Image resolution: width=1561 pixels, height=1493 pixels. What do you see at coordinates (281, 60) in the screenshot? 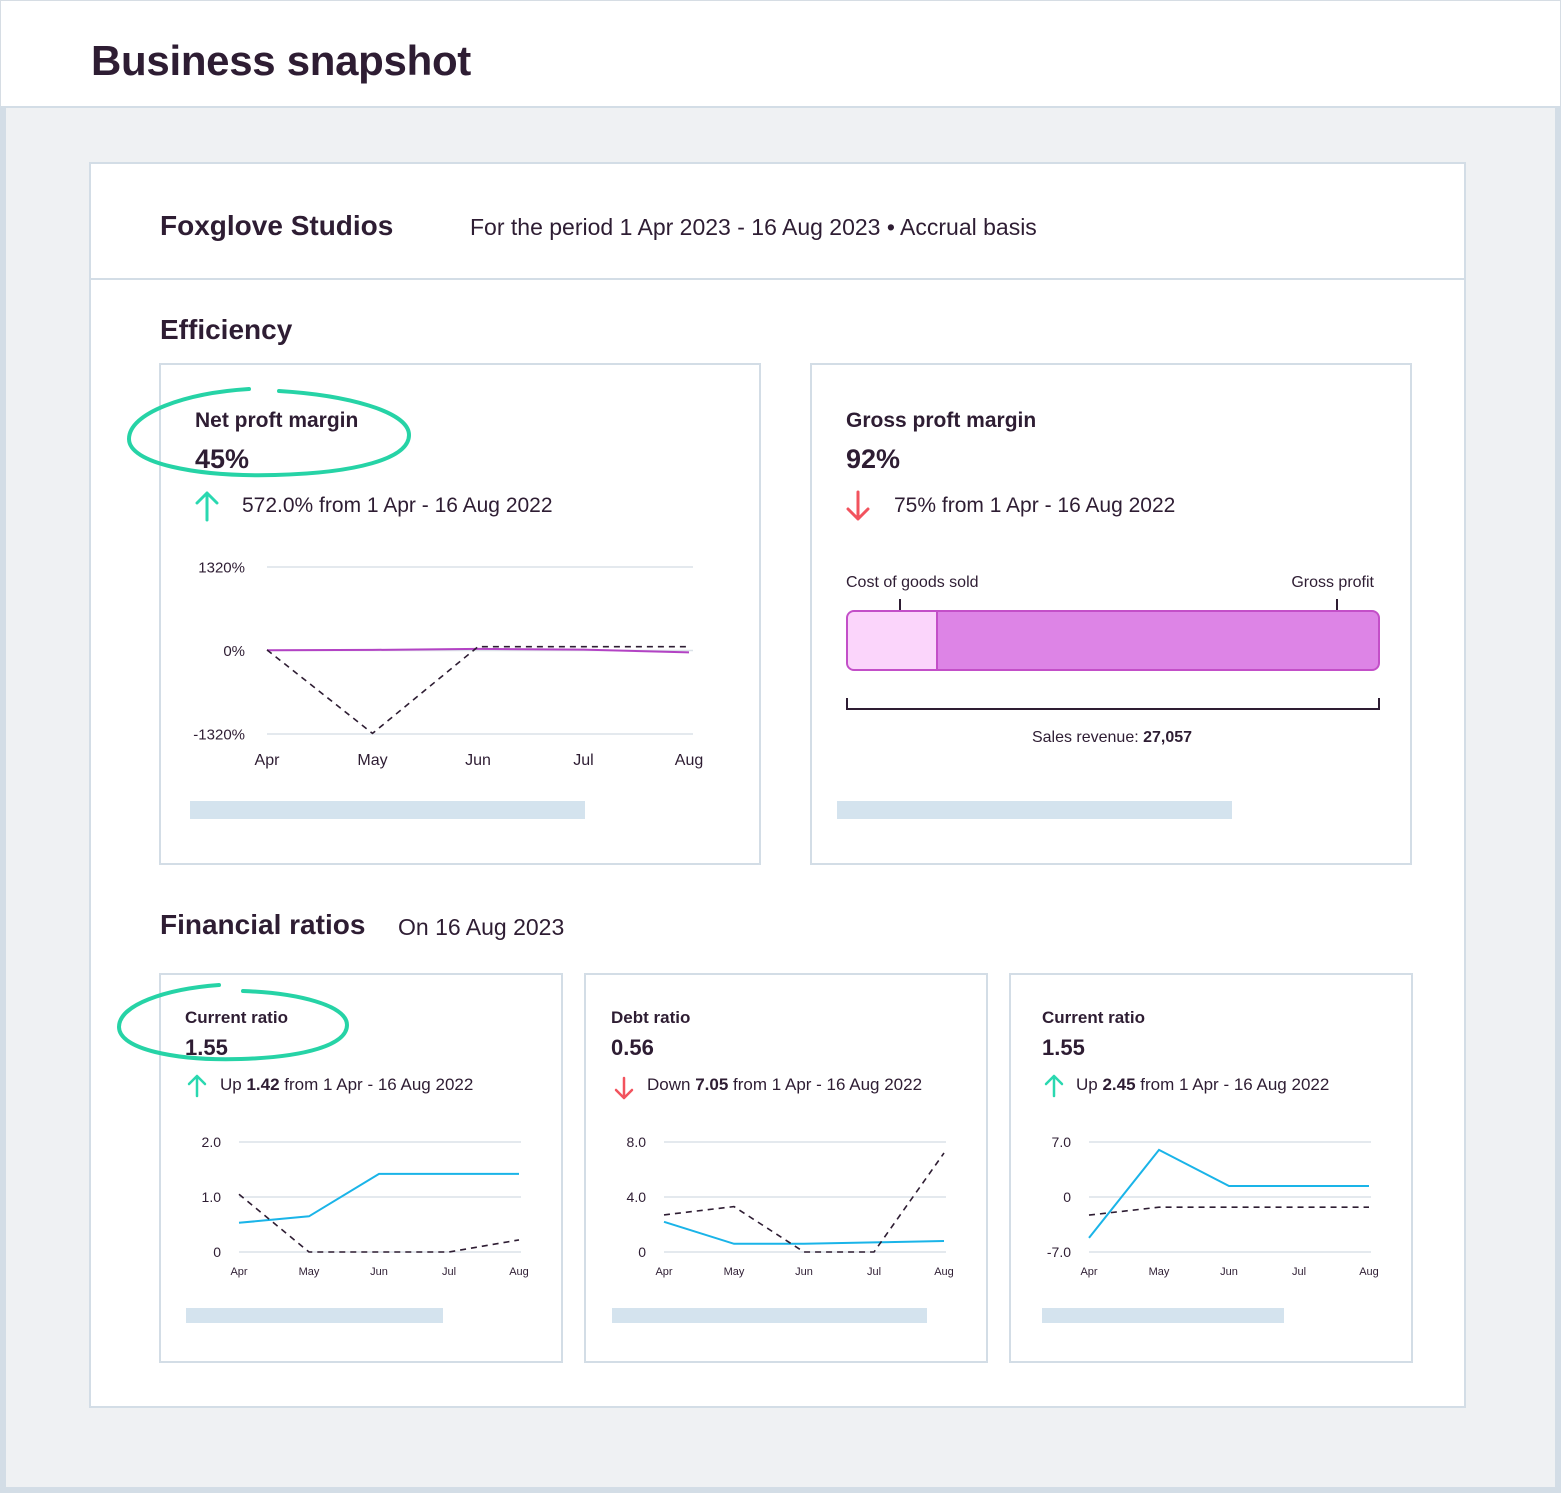
I see `page-title: Business snapshot` at bounding box center [281, 60].